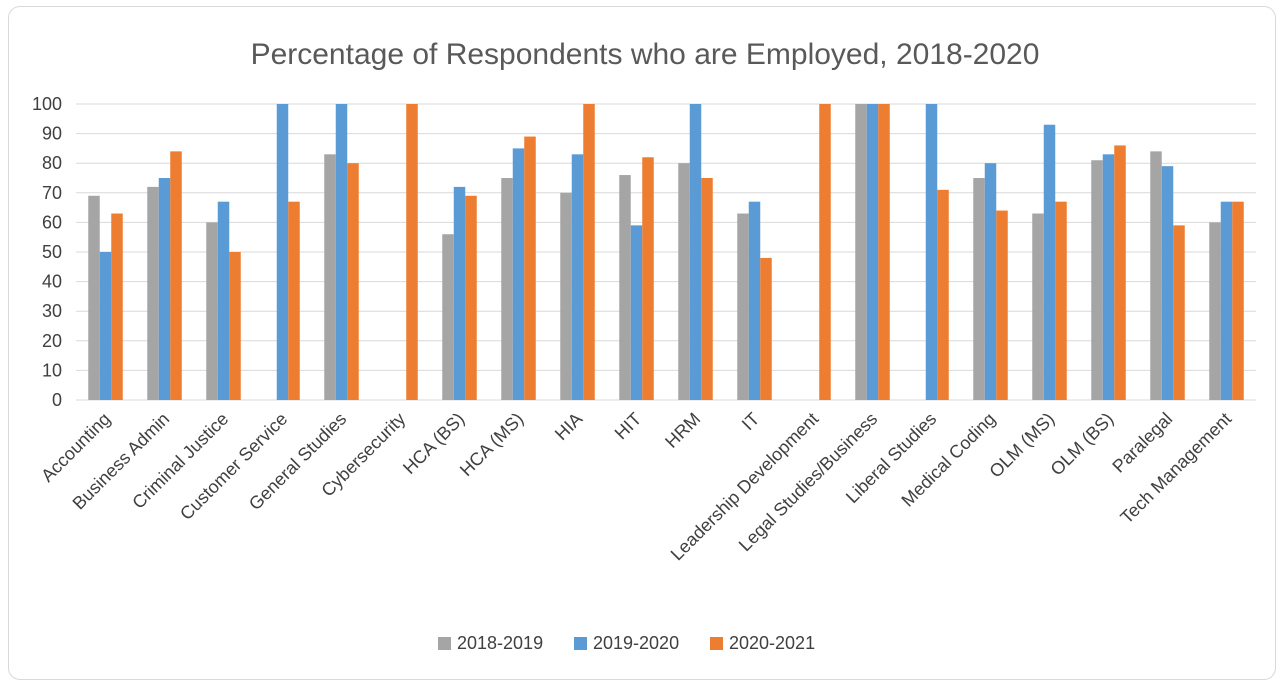  Describe the element at coordinates (52, 222) in the screenshot. I see `y-tick-label: 60` at that location.